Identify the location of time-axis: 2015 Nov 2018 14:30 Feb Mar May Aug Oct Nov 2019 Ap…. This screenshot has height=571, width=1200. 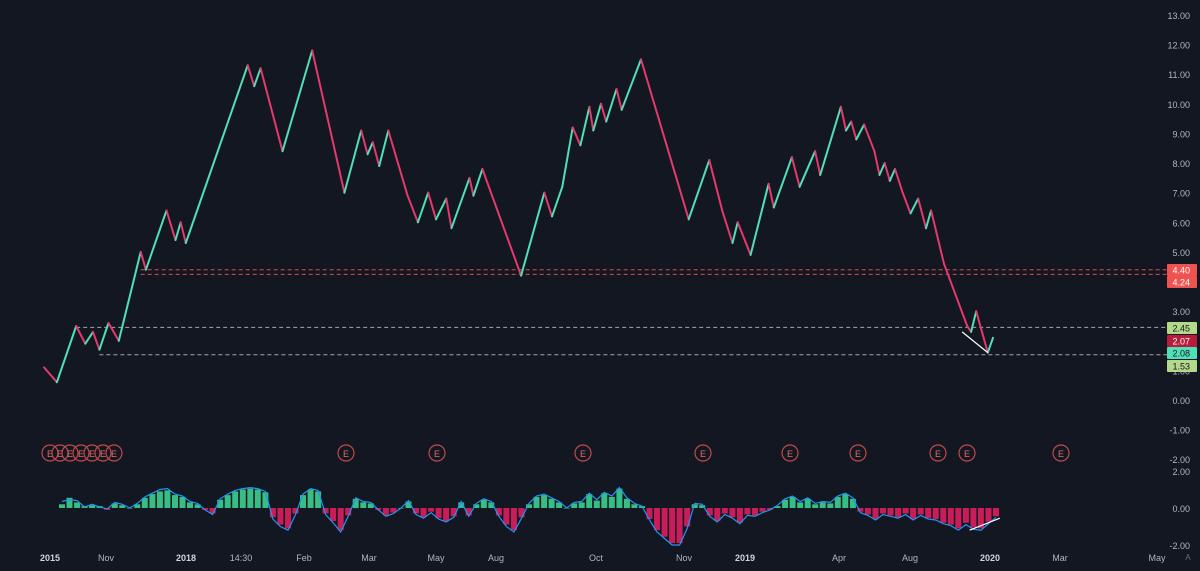
(603, 558).